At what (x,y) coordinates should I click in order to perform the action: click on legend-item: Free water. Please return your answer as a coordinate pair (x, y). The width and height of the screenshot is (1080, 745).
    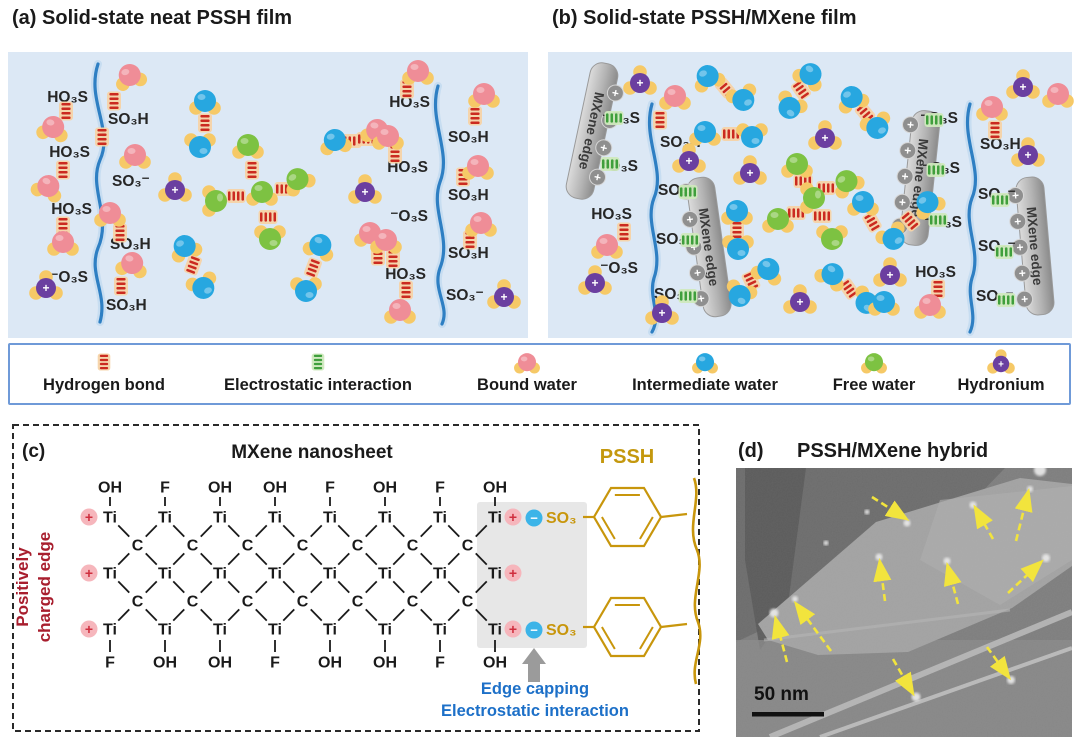
    Looking at the image, I should click on (874, 371).